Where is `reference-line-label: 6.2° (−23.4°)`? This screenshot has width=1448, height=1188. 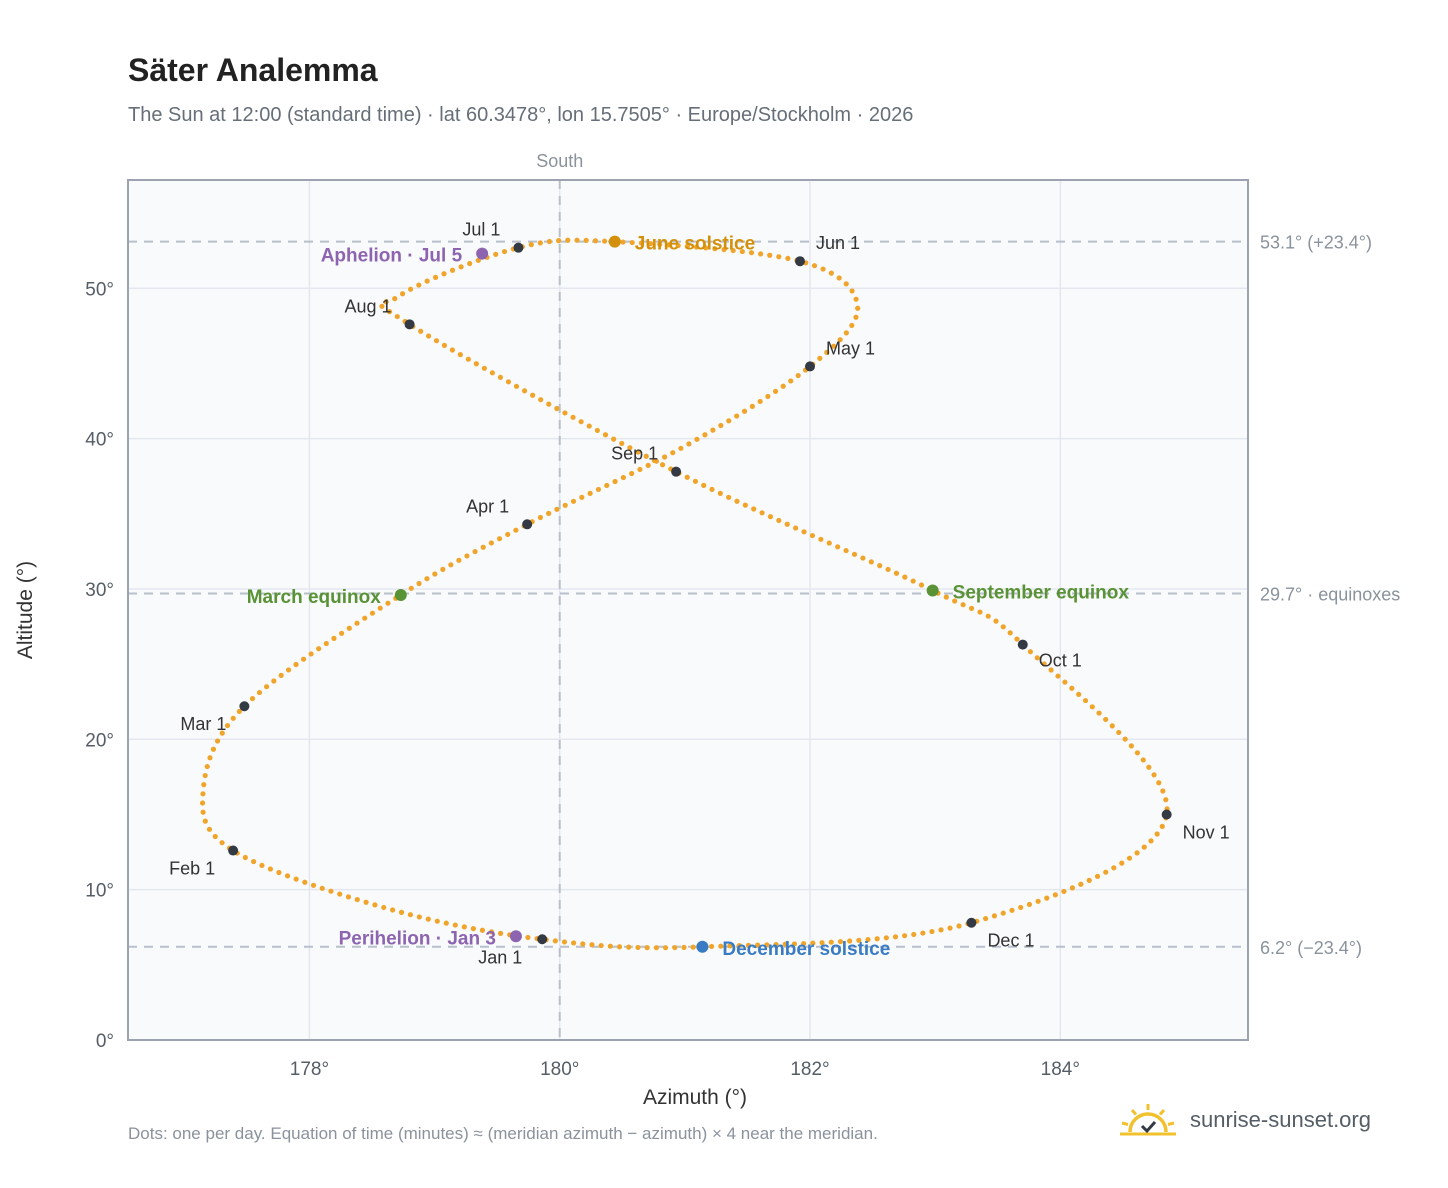 reference-line-label: 6.2° (−23.4°) is located at coordinates (1311, 948).